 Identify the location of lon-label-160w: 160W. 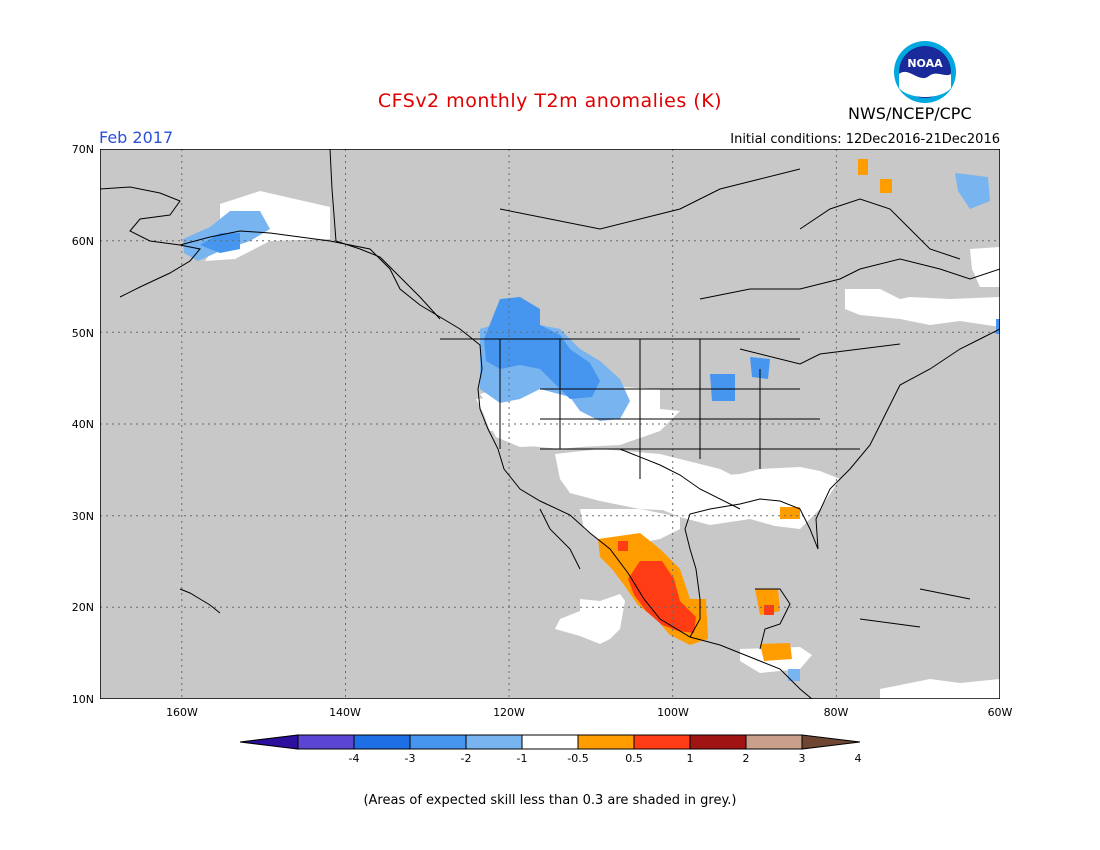
(182, 712).